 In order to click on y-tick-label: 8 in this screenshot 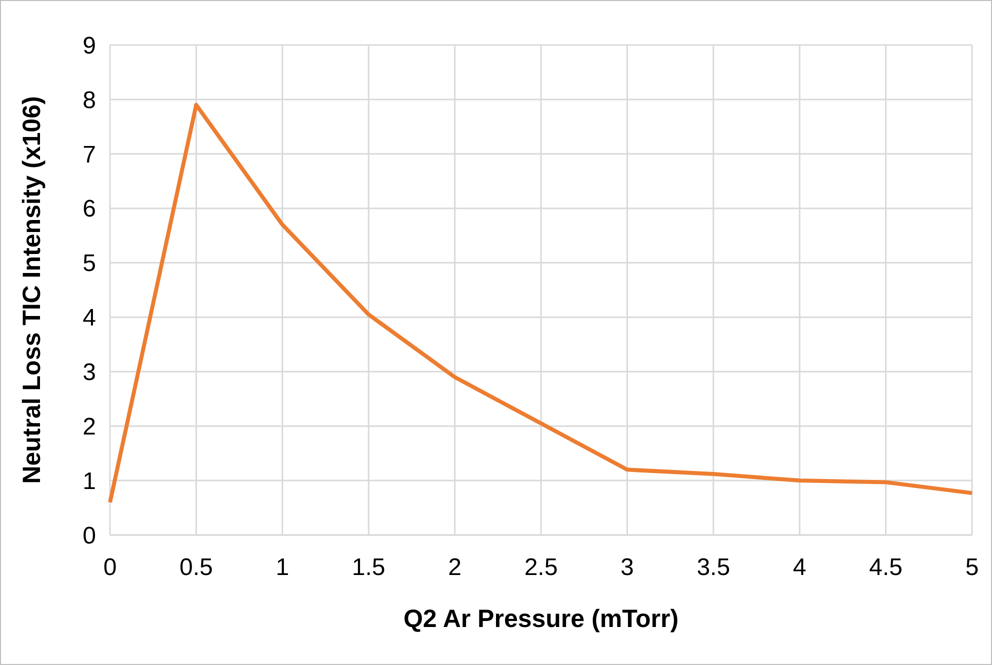, I will do `click(89, 100)`.